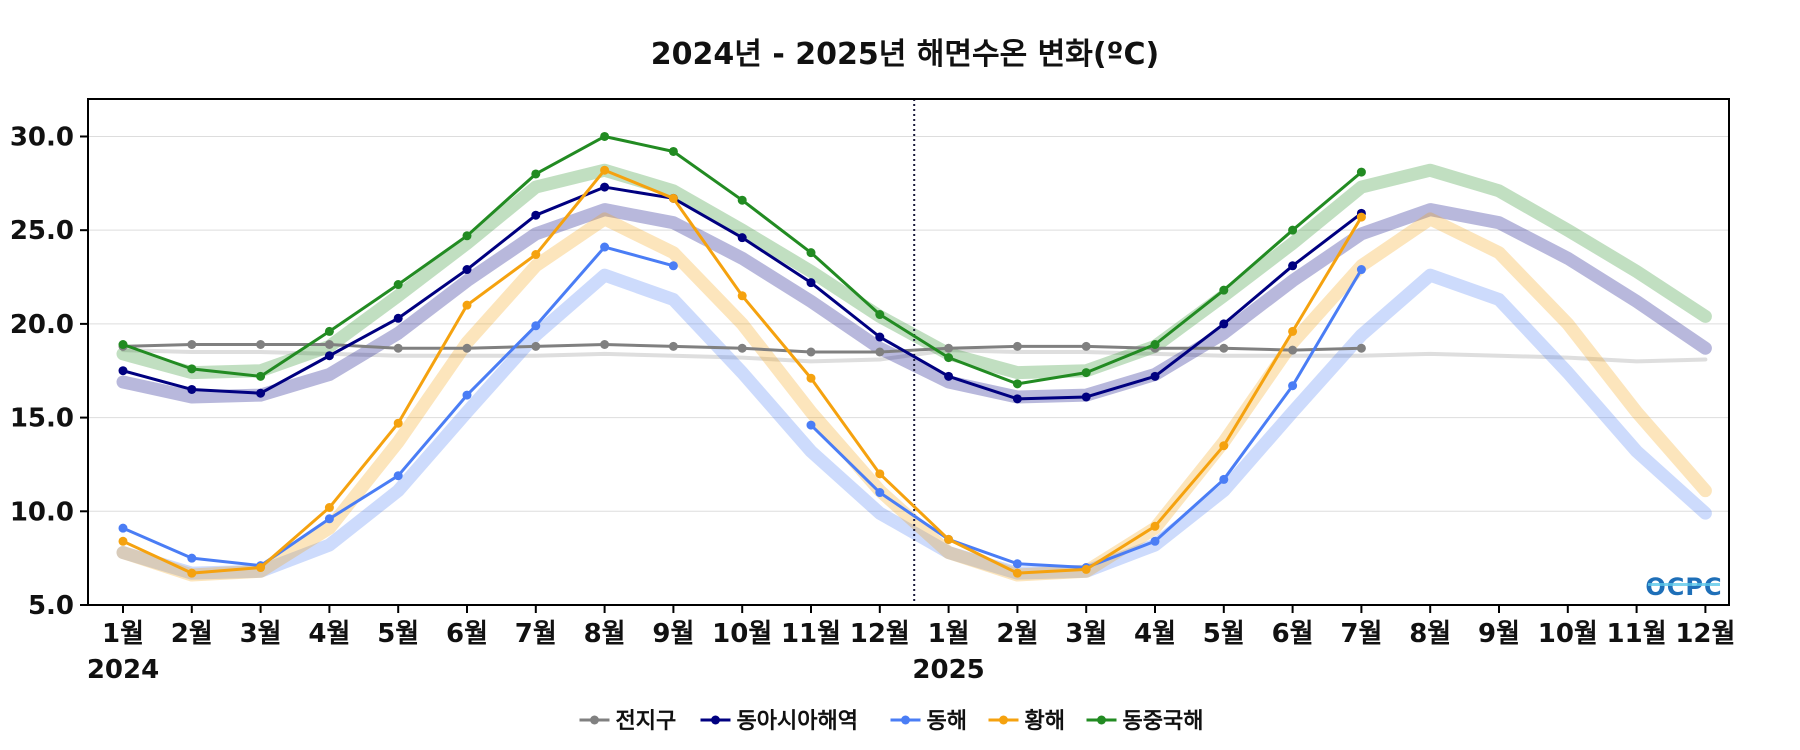 The width and height of the screenshot is (1800, 750). Describe the element at coordinates (1684, 584) in the screenshot. I see `logo-wave` at that location.